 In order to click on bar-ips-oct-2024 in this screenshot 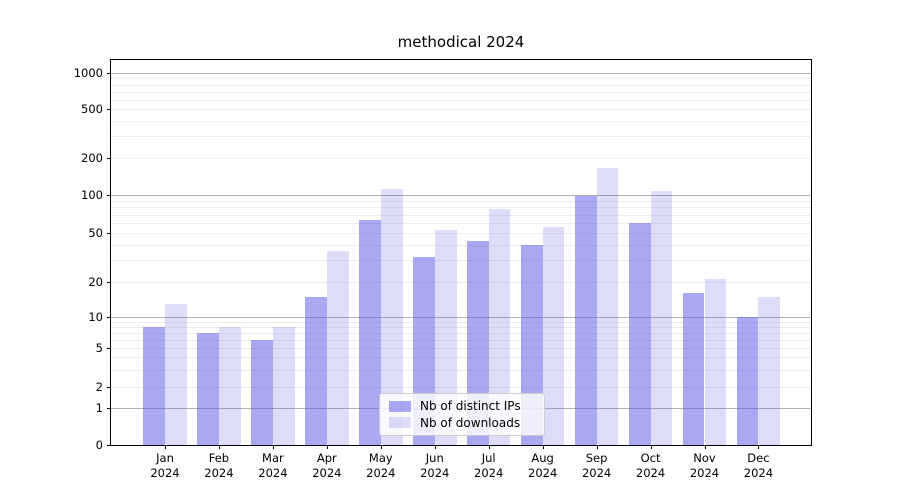, I will do `click(639, 334)`.